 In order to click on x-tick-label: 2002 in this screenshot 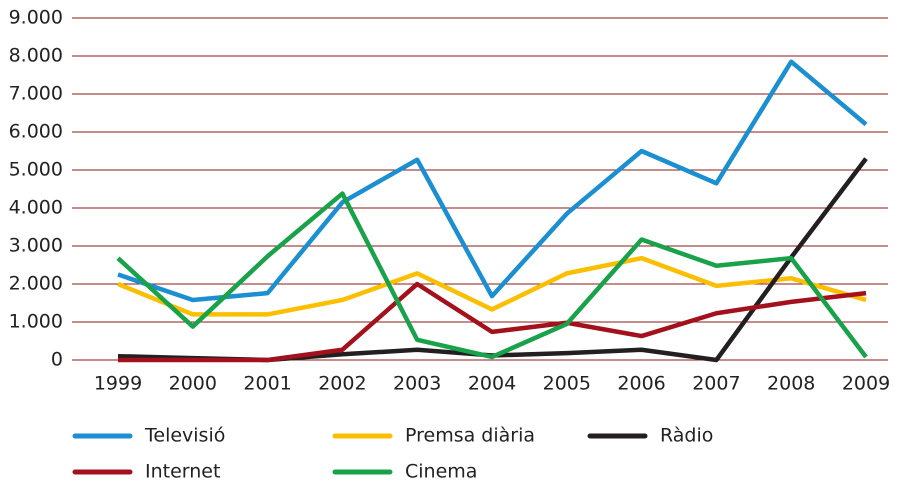, I will do `click(342, 384)`.